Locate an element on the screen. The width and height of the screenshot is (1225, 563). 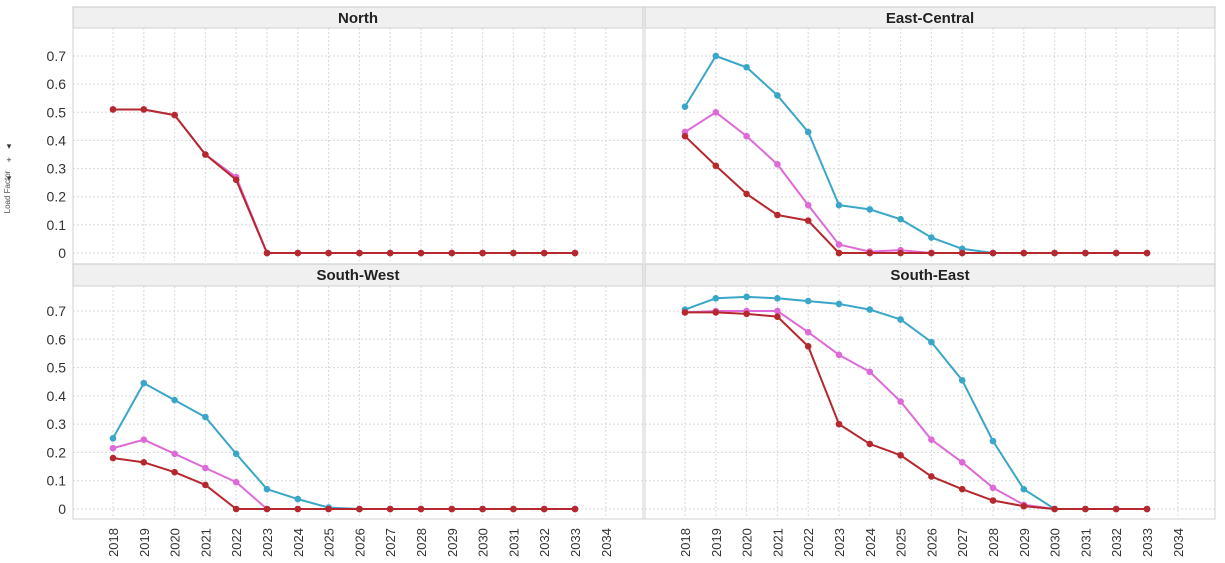
x-tick-label: 2027 is located at coordinates (962, 542).